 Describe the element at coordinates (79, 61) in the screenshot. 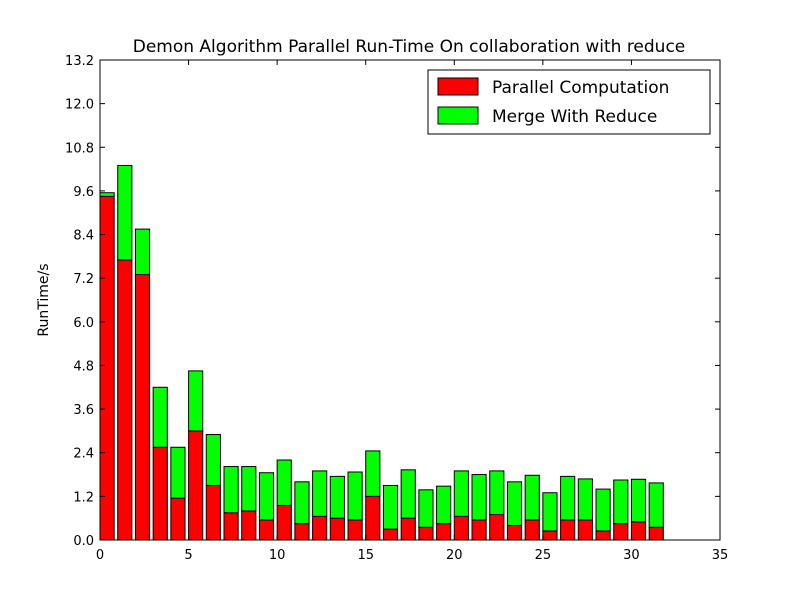

I see `y-tick-label: 13.2` at that location.